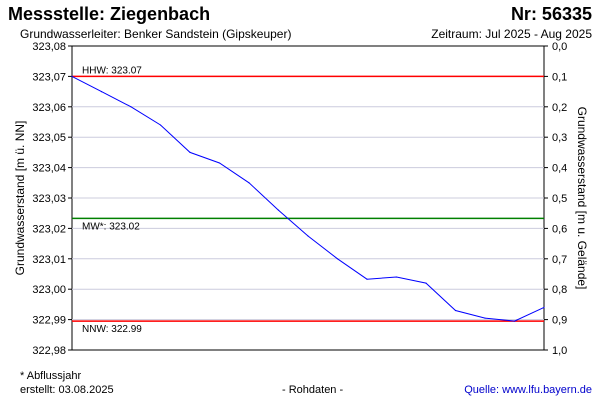  Describe the element at coordinates (49, 108) in the screenshot. I see `y-tick-label: 323,06` at that location.